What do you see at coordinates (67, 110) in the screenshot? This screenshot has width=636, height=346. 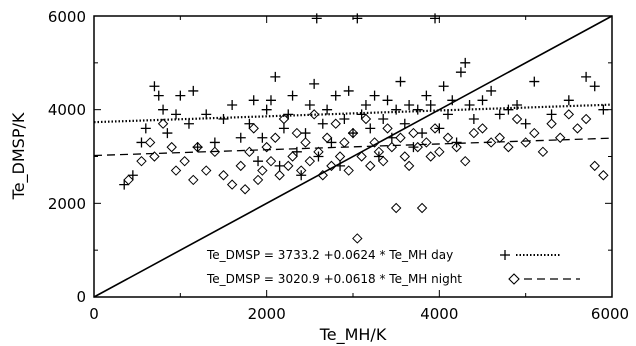 I see `y-tick-label-2: 4000` at bounding box center [67, 110].